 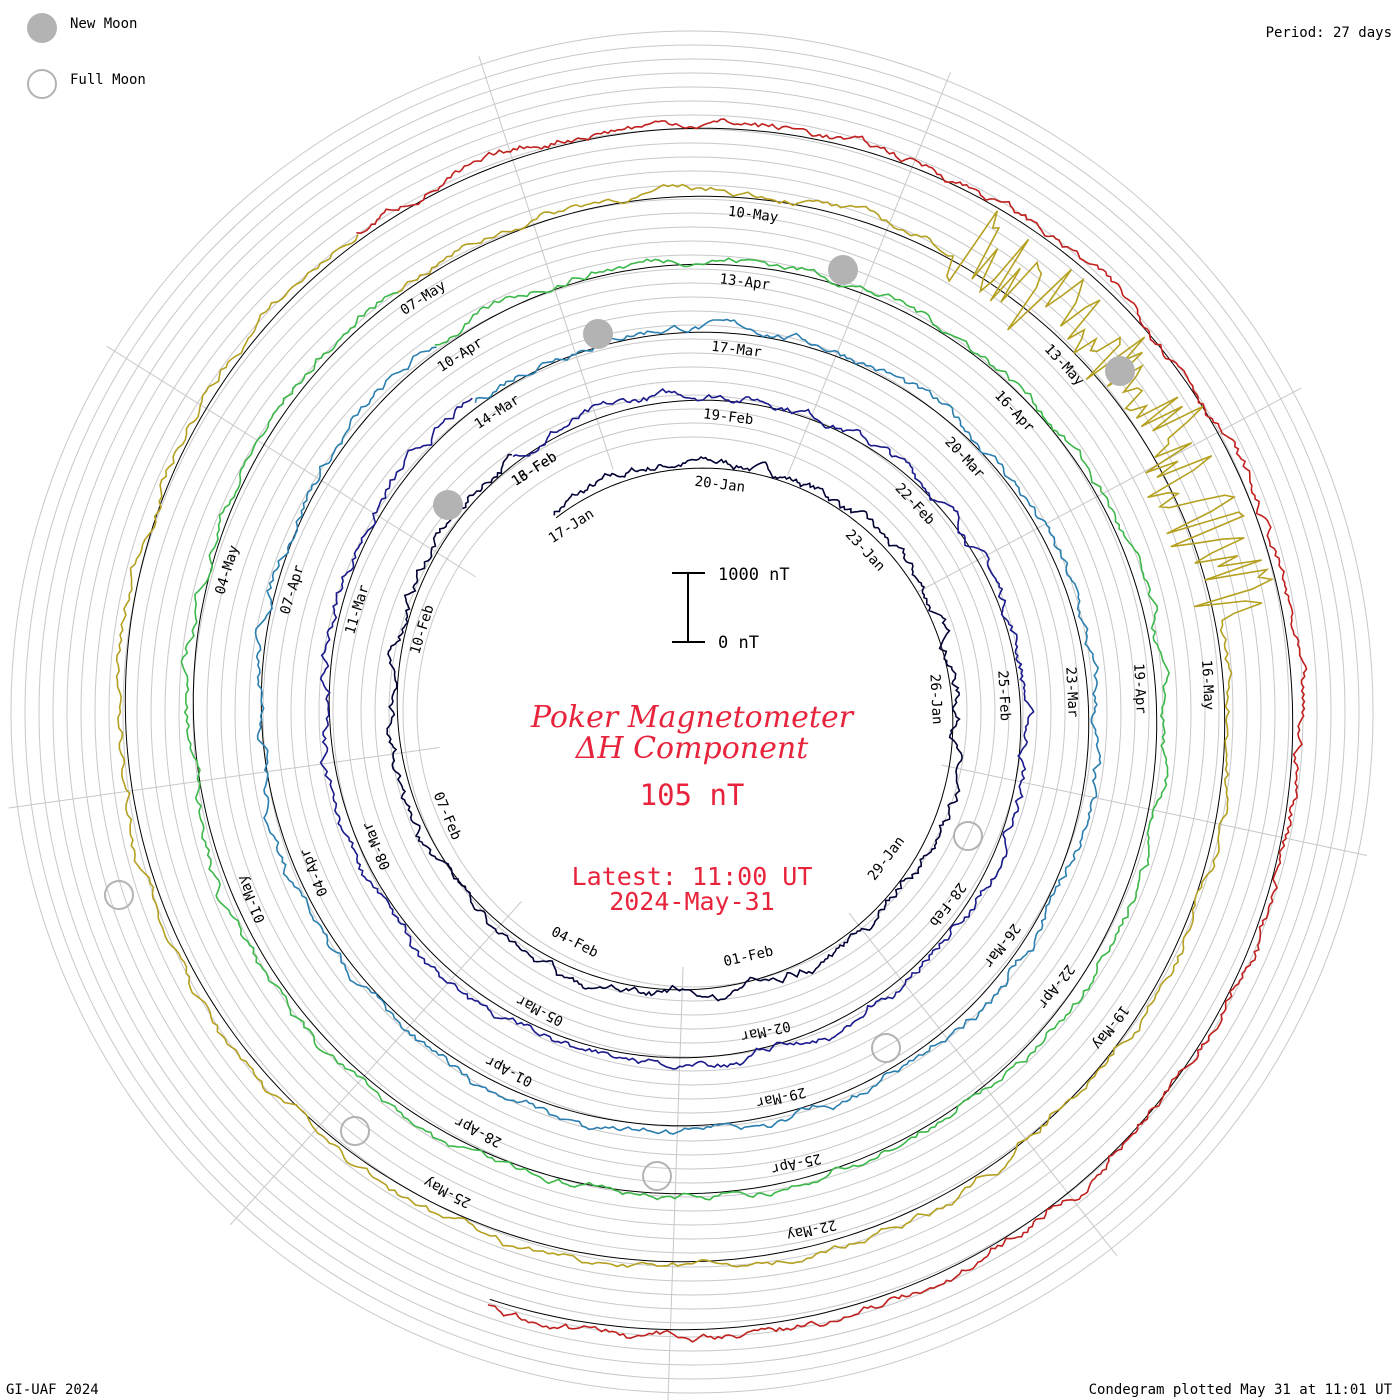 I want to click on date-label: 04-Feb, so click(x=574, y=942).